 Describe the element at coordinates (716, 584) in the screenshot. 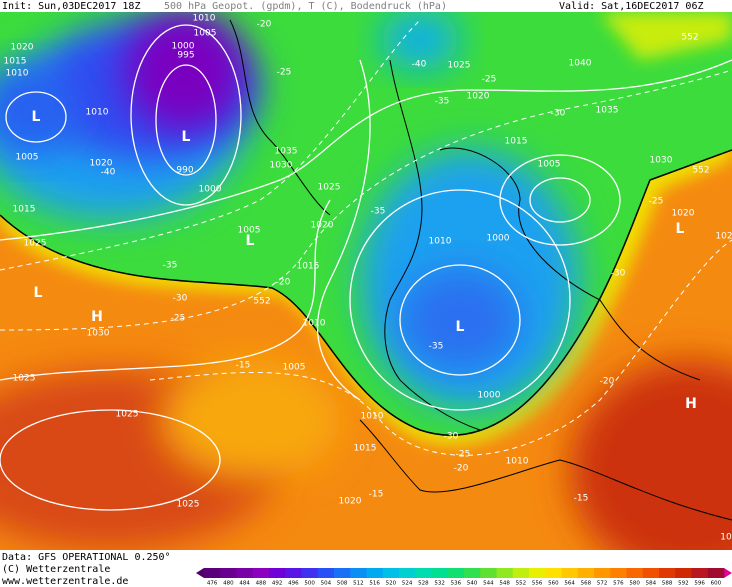

I see `colorbar-label: 600` at that location.